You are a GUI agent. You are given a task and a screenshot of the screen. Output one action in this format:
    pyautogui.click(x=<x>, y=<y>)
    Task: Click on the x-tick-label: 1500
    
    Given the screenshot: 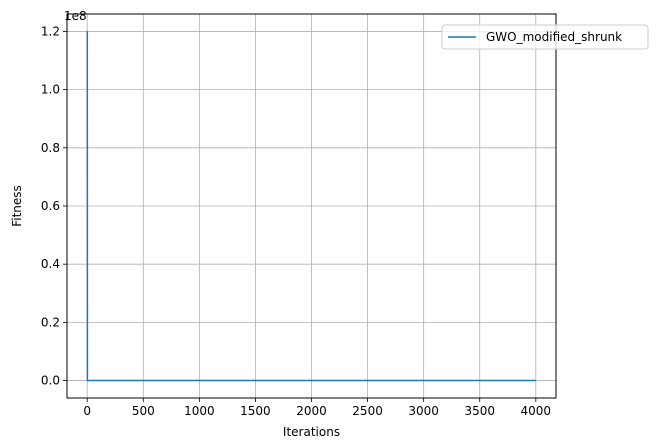 What is the action you would take?
    pyautogui.click(x=255, y=411)
    